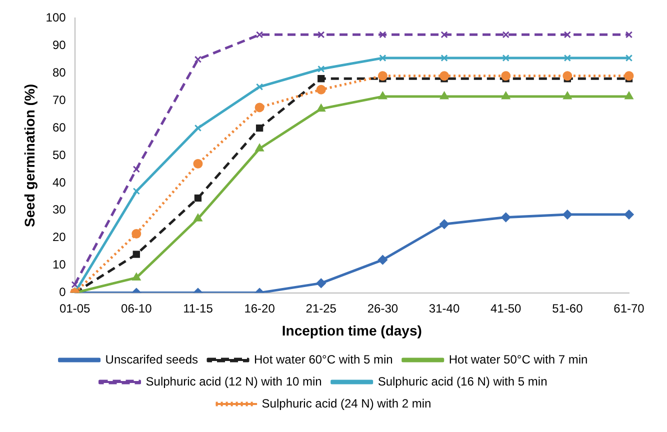 This screenshot has height=432, width=667. I want to click on x-axis-title: Inception time (days), so click(352, 330).